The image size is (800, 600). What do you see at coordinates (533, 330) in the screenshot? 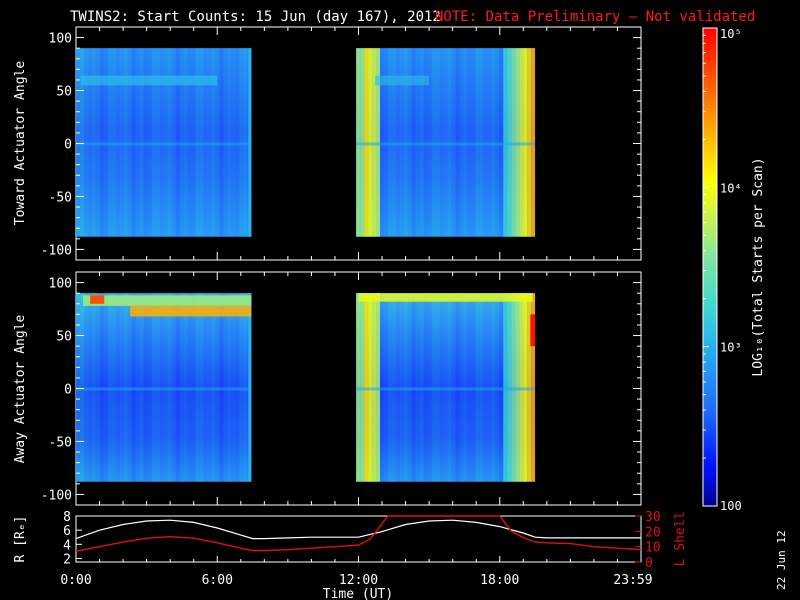
I see `away-hot-edge` at bounding box center [533, 330].